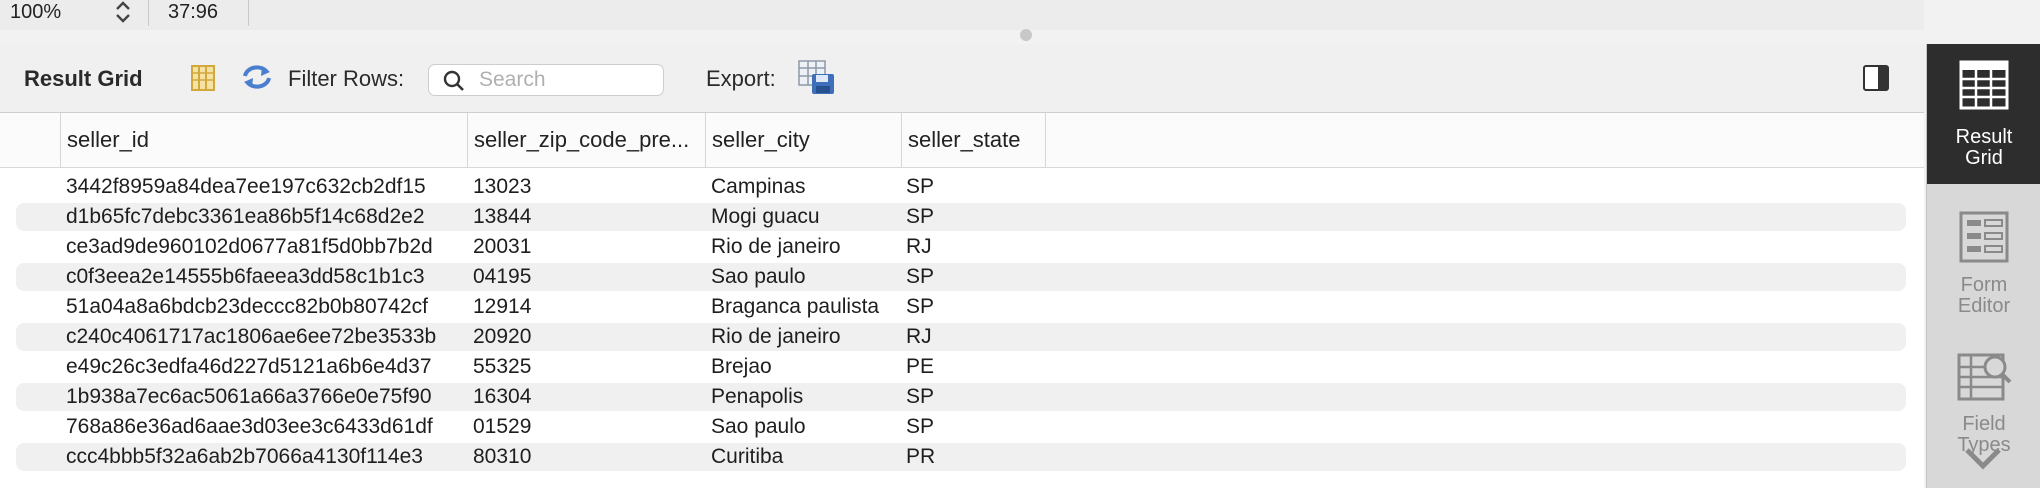 The image size is (2040, 488). Describe the element at coordinates (502, 186) in the screenshot. I see `cell-seller-zip: 13023` at that location.